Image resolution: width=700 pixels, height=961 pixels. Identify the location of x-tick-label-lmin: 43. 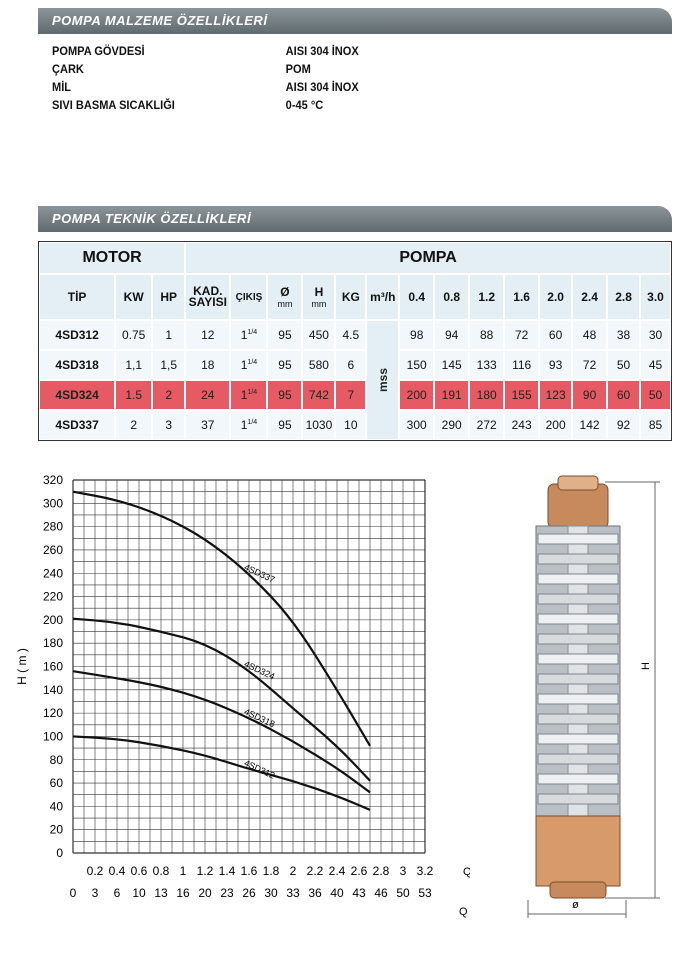
(359, 893).